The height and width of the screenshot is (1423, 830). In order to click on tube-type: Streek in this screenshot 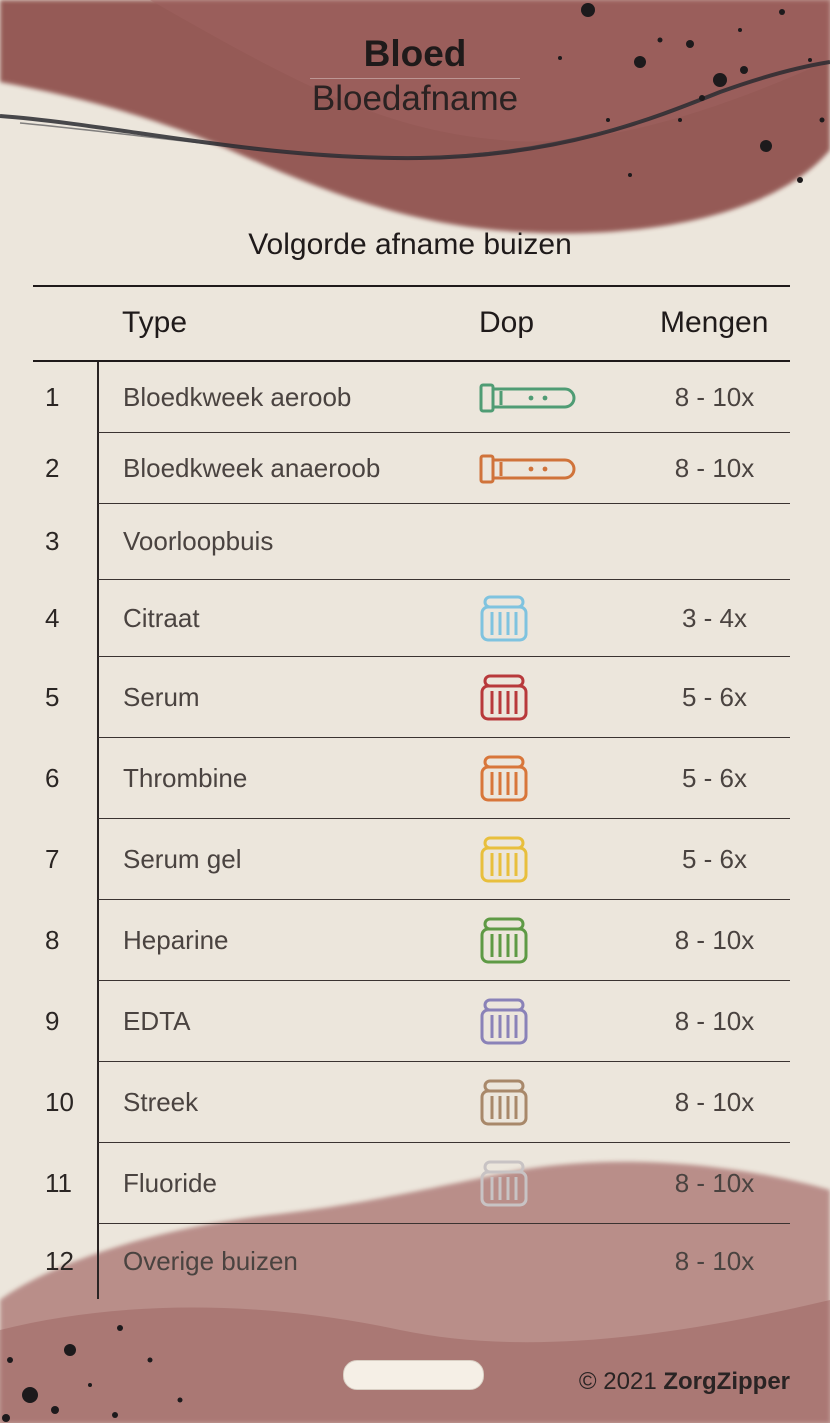, I will do `click(161, 1101)`.